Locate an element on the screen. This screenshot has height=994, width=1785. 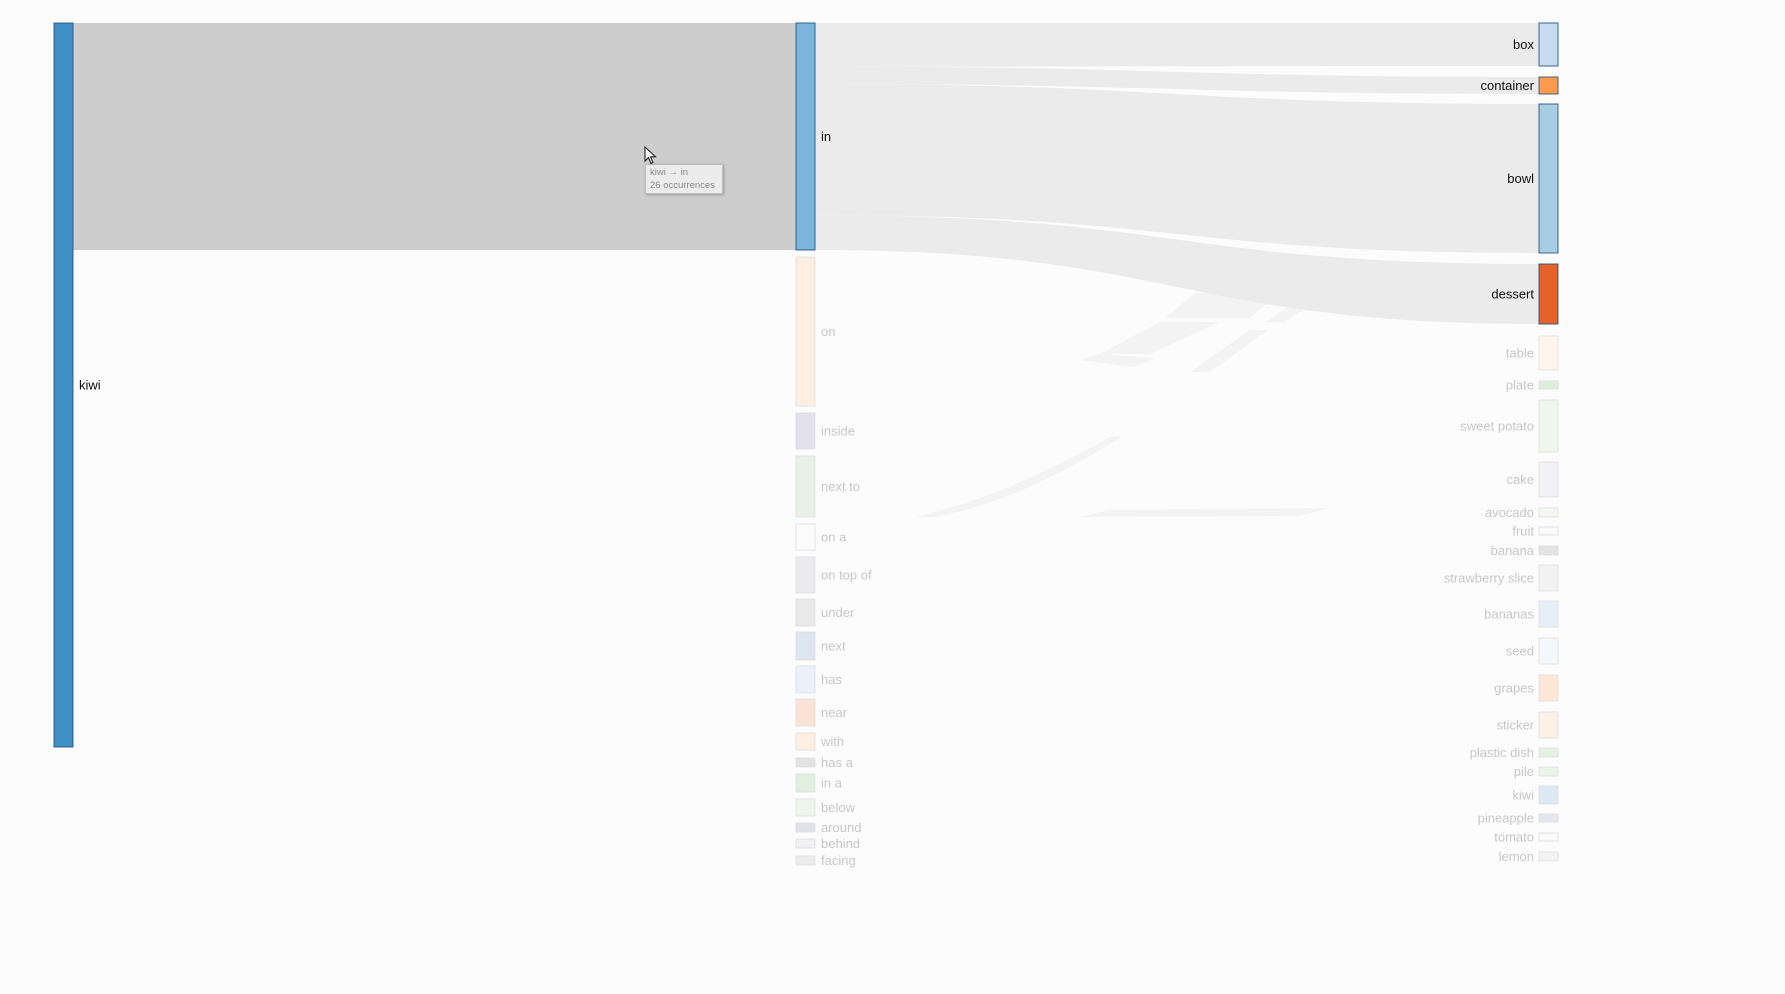
label-strawberry-slice: strawberry slice is located at coordinates (1489, 578).